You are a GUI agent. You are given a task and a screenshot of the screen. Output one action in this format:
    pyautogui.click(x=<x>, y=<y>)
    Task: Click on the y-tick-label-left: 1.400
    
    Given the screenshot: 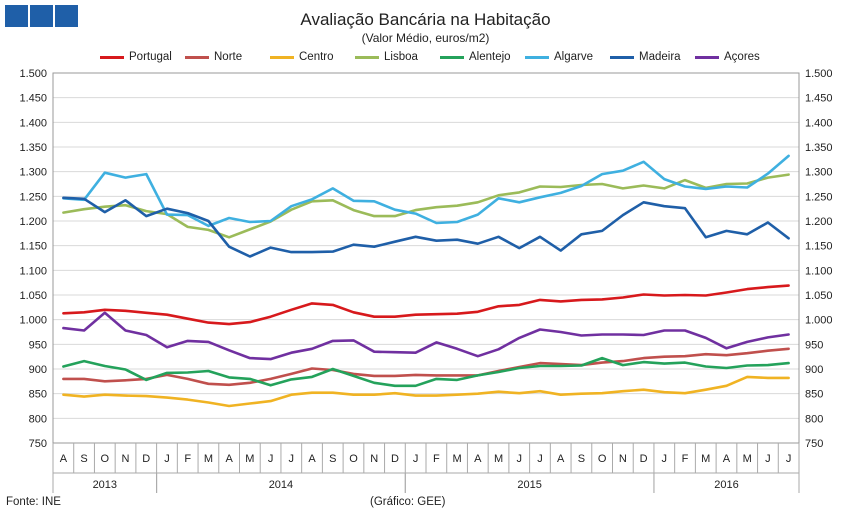 What is the action you would take?
    pyautogui.click(x=33, y=123)
    